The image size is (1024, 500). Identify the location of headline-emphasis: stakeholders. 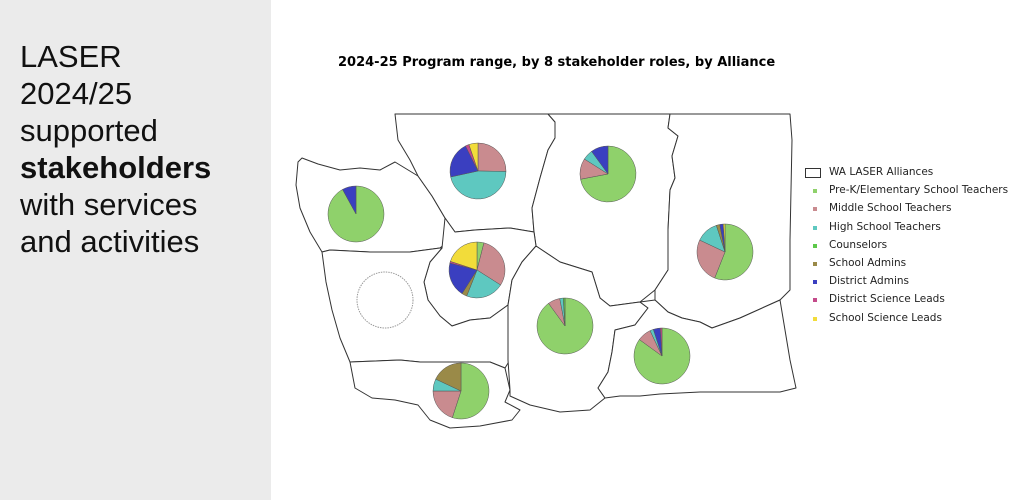
(116, 167).